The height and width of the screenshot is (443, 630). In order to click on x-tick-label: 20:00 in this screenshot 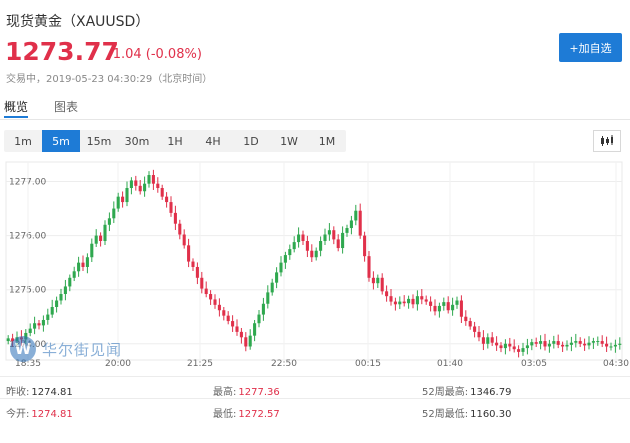, I will do `click(118, 364)`.